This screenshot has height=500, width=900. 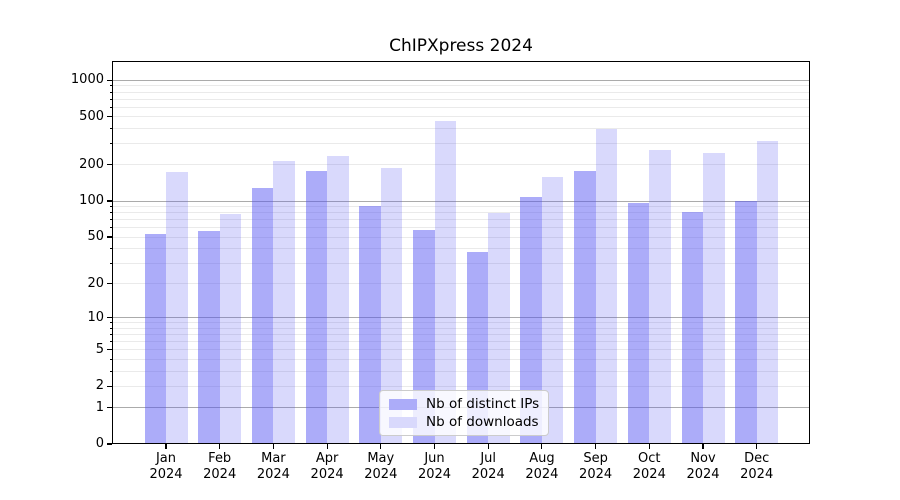 What do you see at coordinates (596, 466) in the screenshot?
I see `x-tick-label-sep: Sep 2024` at bounding box center [596, 466].